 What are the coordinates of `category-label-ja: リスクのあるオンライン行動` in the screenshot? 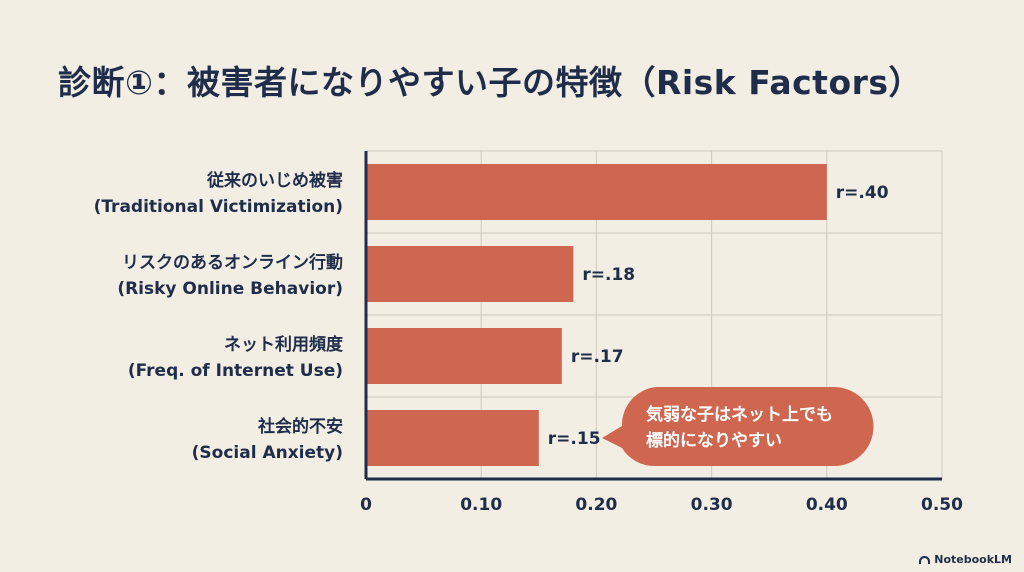 It's located at (232, 262).